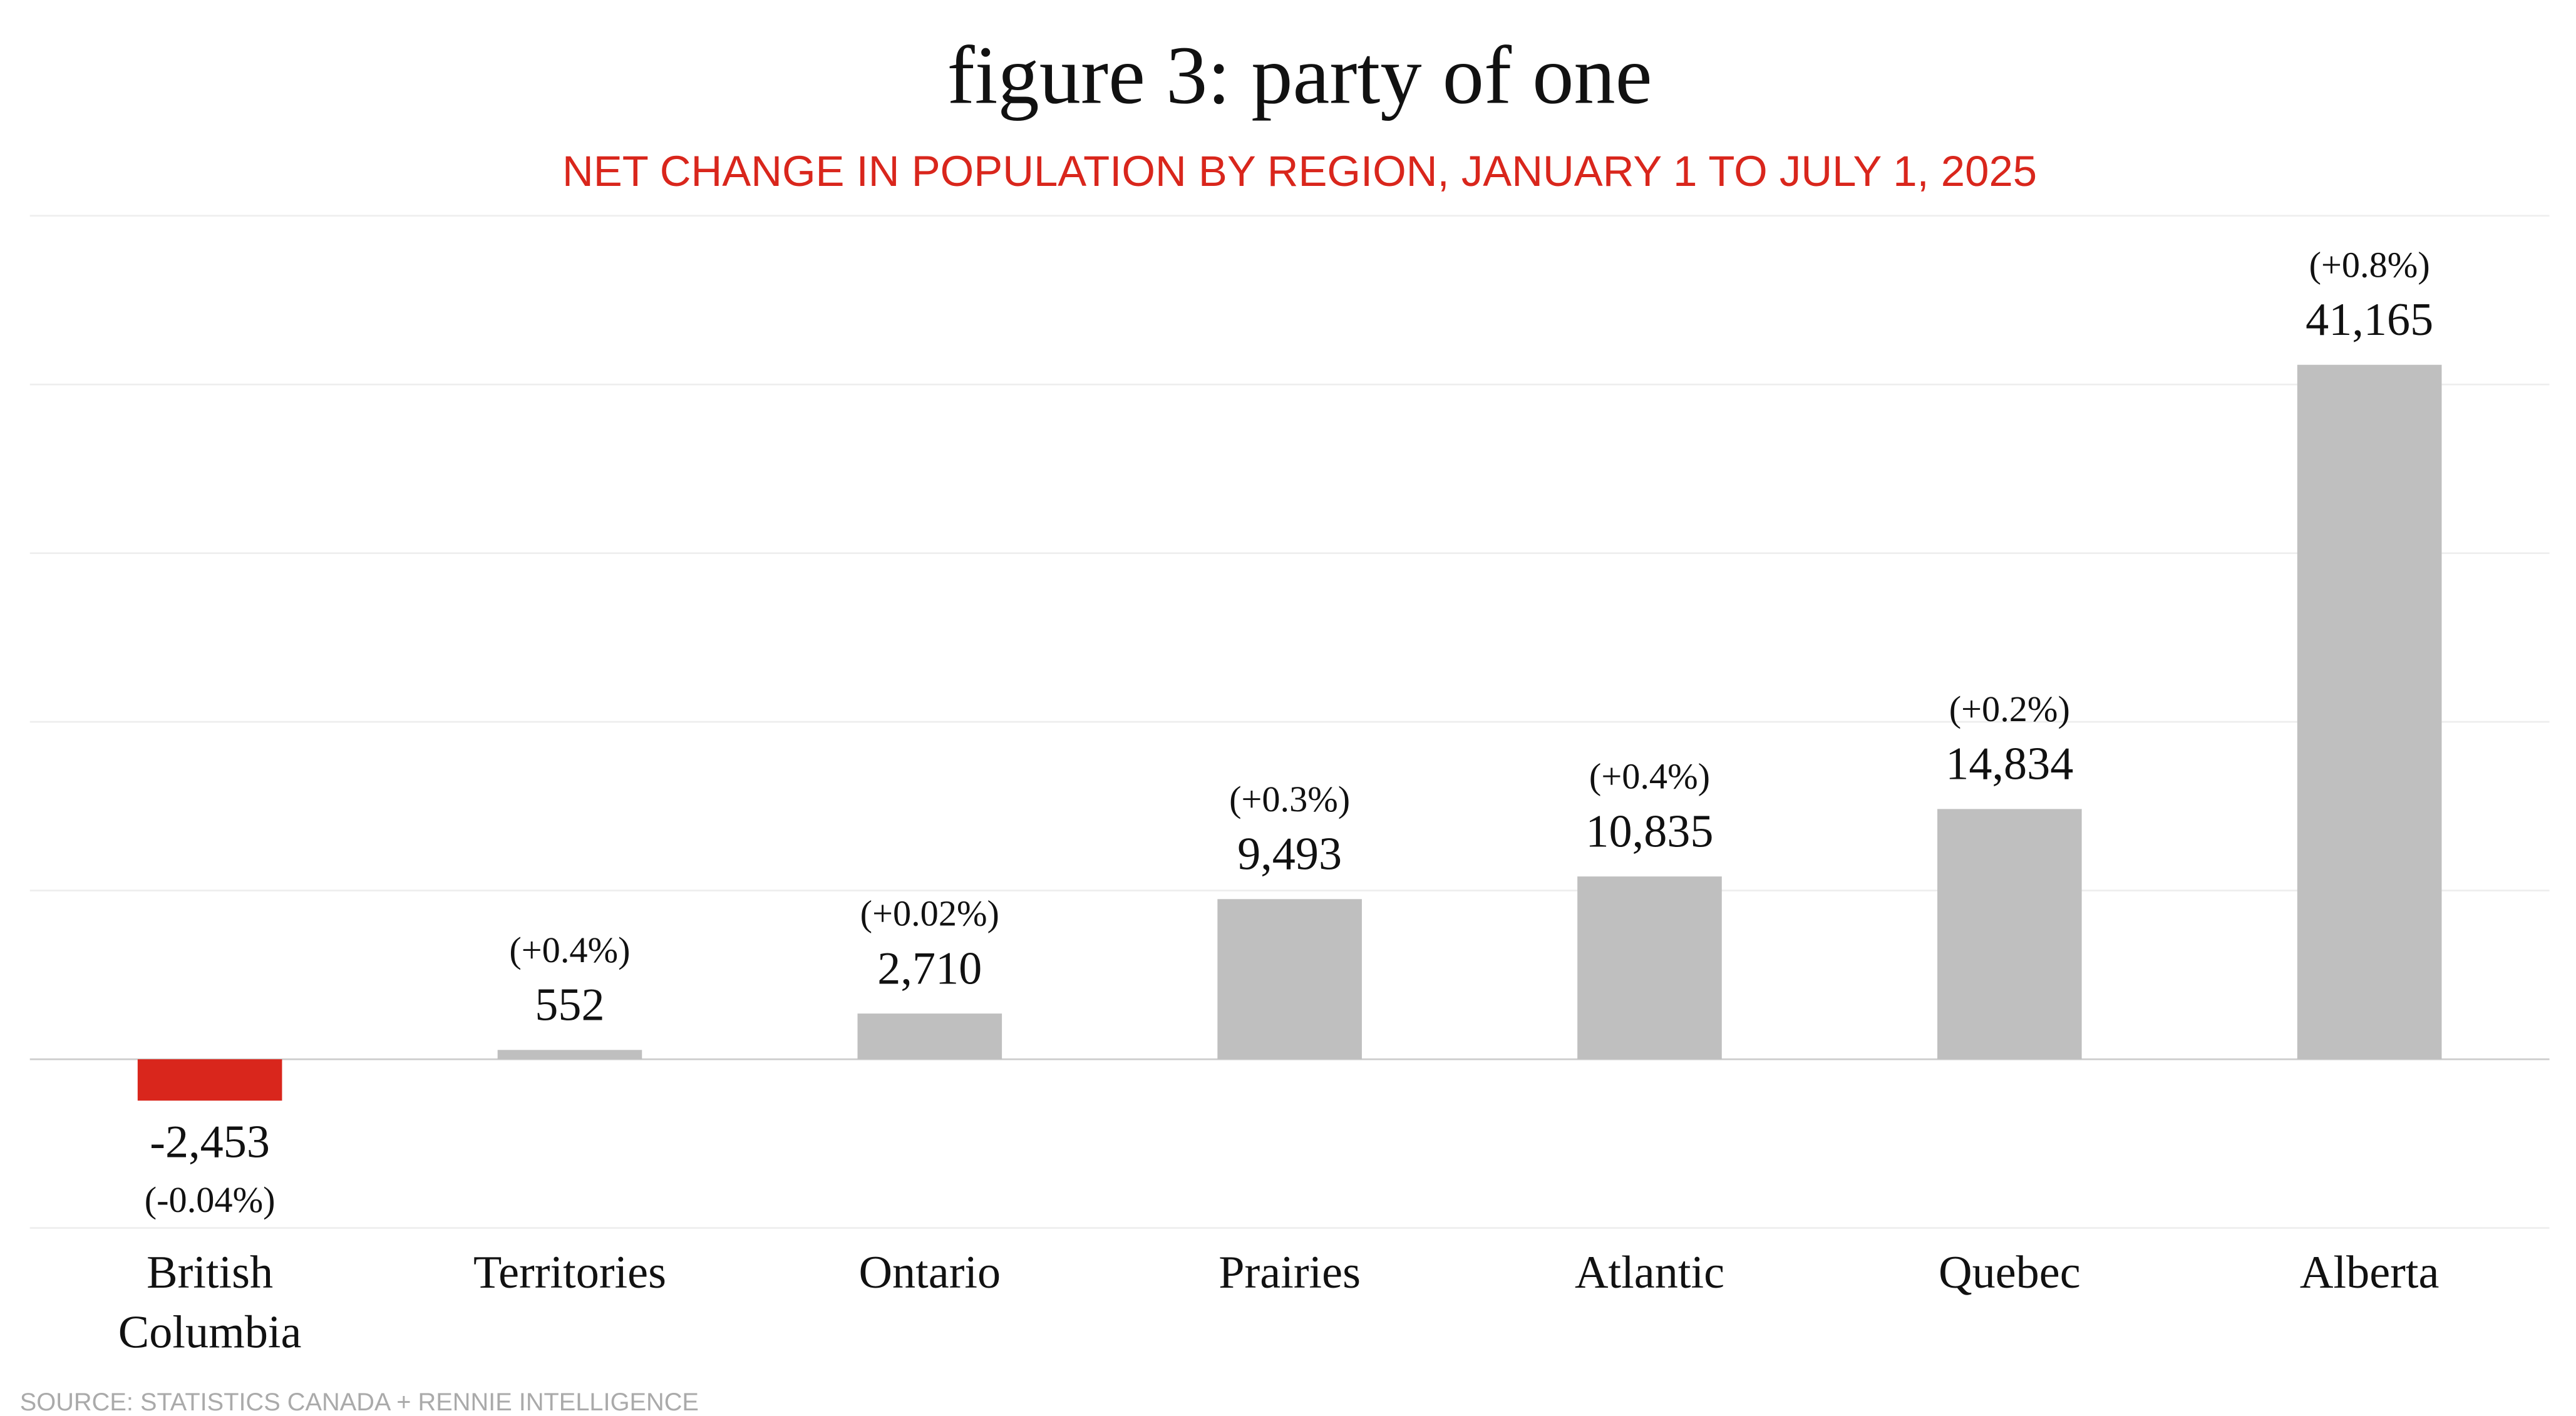 The height and width of the screenshot is (1416, 2576). What do you see at coordinates (569, 1272) in the screenshot?
I see `x-tick-label: Territories` at bounding box center [569, 1272].